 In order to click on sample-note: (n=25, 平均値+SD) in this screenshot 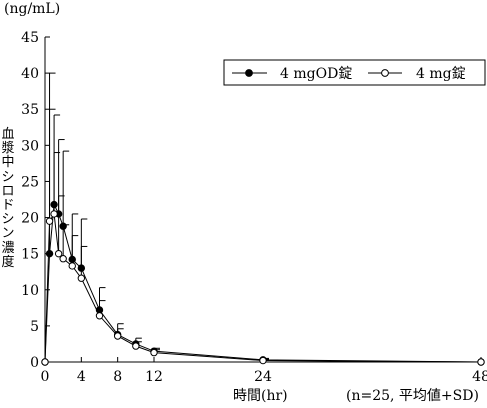, I will do `click(412, 396)`.